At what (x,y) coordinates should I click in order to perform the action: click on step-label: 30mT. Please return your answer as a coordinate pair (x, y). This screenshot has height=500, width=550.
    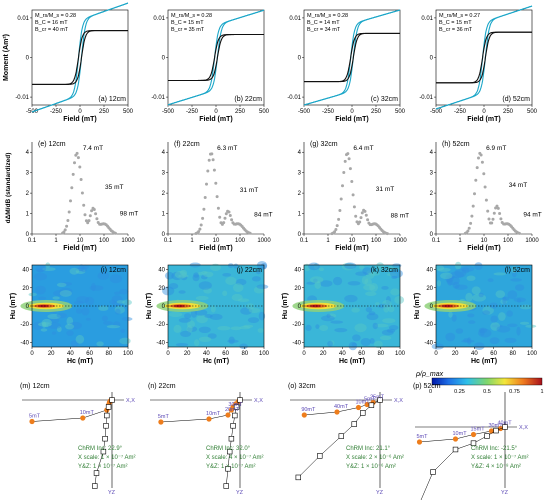
    Looking at the image, I should click on (496, 426).